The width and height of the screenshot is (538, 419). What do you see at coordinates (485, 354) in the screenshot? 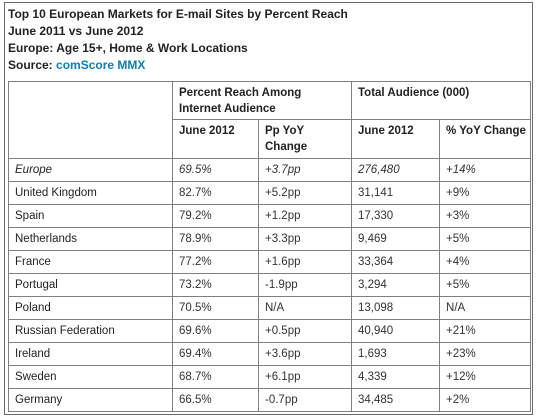
I see `pct-change-cell: +23%` at bounding box center [485, 354].